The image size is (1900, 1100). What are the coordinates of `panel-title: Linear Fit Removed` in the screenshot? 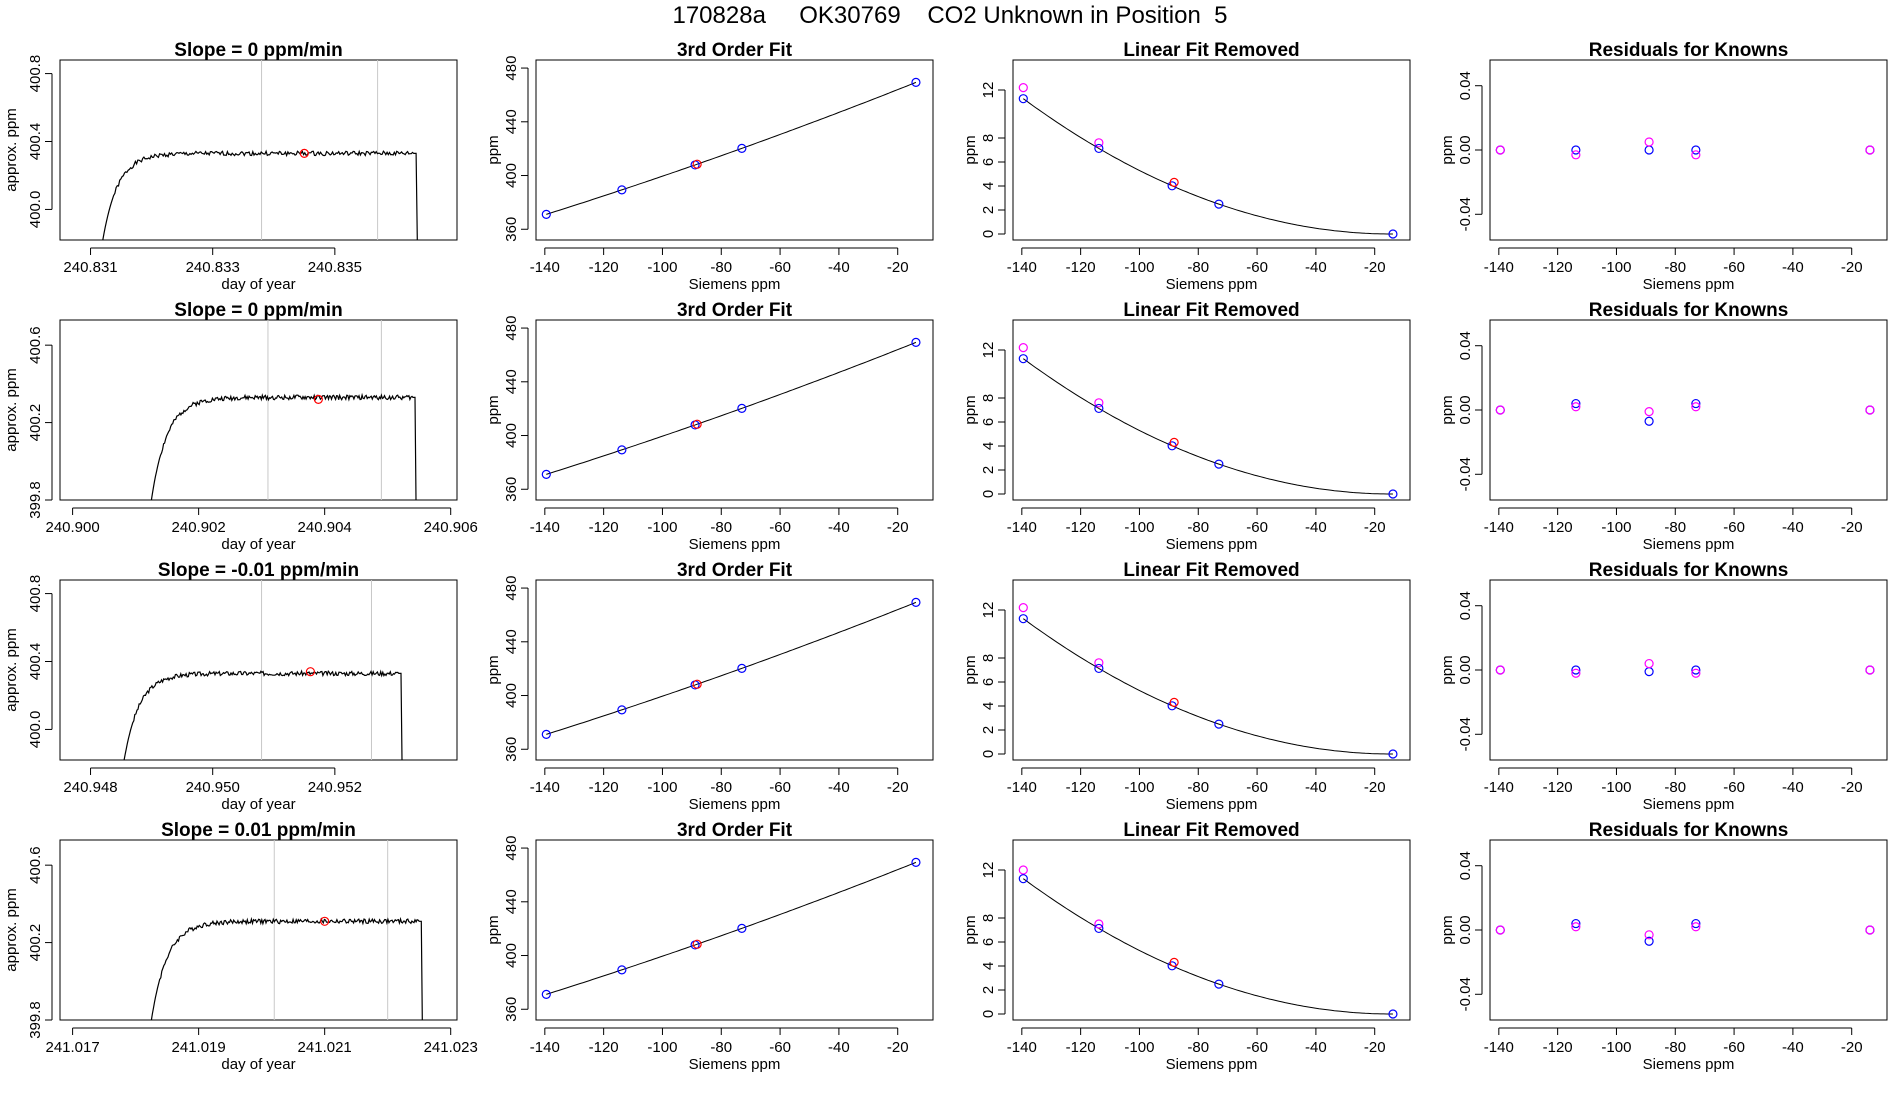 It's located at (1211, 50).